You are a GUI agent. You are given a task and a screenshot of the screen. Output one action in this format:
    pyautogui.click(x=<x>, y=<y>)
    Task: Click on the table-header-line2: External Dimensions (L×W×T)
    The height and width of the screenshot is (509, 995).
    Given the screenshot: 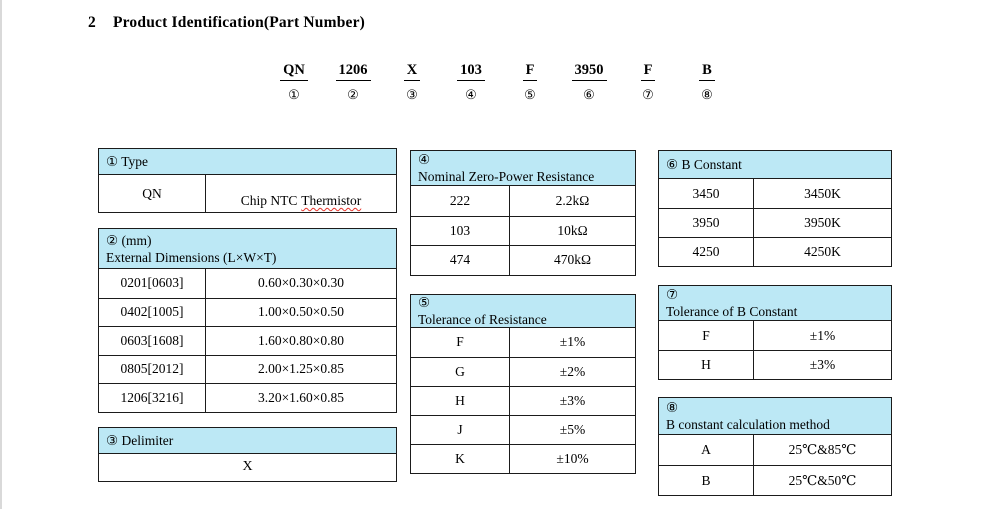 What is the action you would take?
    pyautogui.click(x=191, y=257)
    